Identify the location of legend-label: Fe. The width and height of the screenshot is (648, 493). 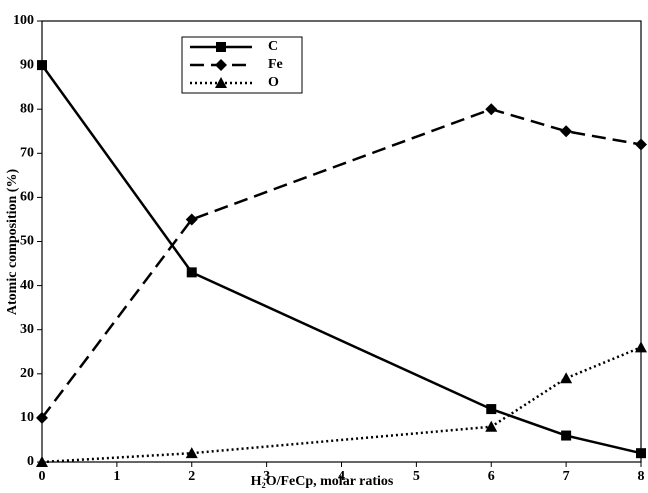
(275, 64).